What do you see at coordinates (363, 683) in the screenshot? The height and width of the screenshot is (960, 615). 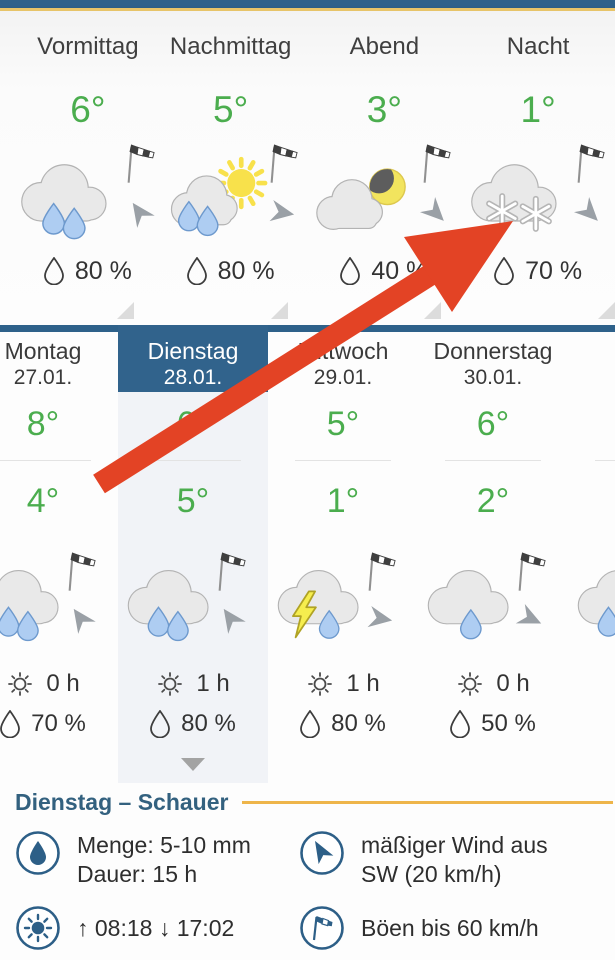 I see `sun-hours-value: 1 h` at bounding box center [363, 683].